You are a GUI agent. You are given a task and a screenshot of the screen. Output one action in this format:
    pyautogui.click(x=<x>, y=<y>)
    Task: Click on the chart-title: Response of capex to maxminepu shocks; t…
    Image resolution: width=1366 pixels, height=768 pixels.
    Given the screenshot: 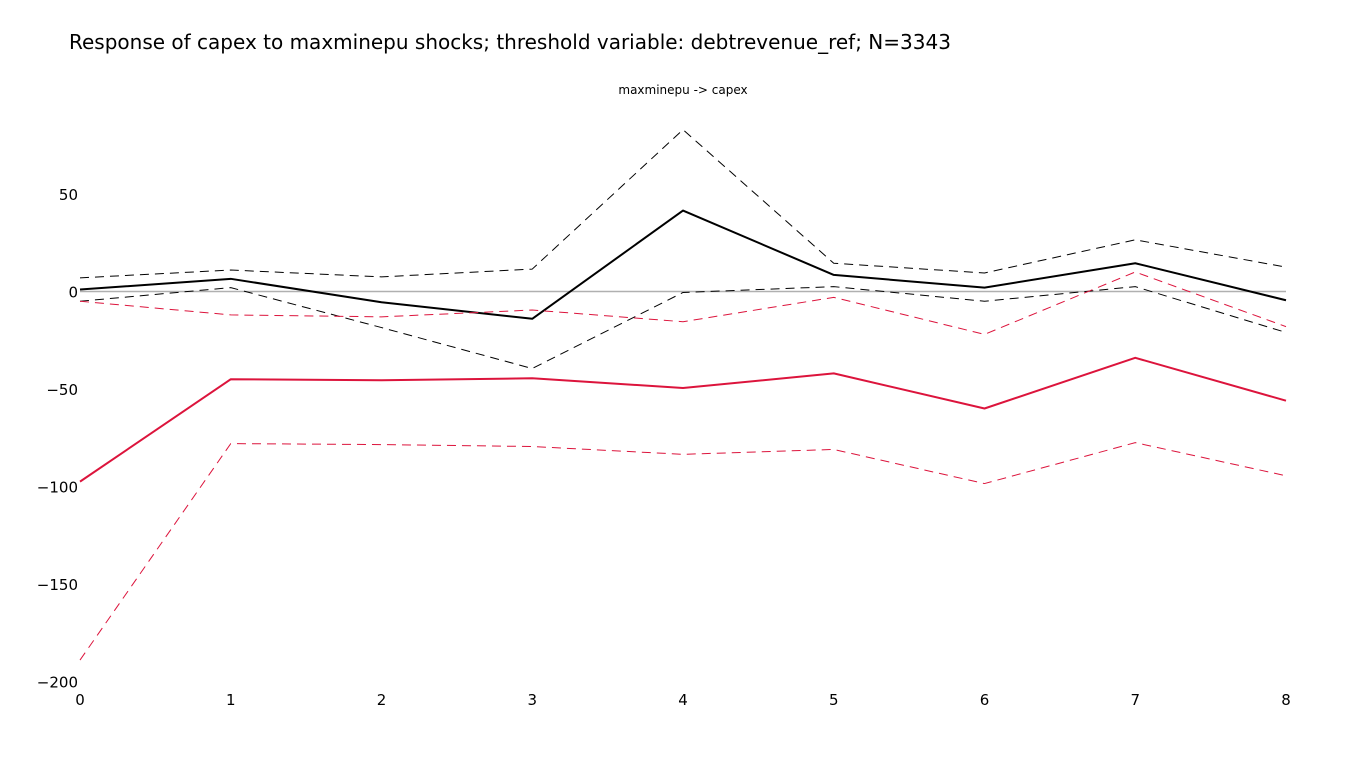 What is the action you would take?
    pyautogui.click(x=510, y=42)
    